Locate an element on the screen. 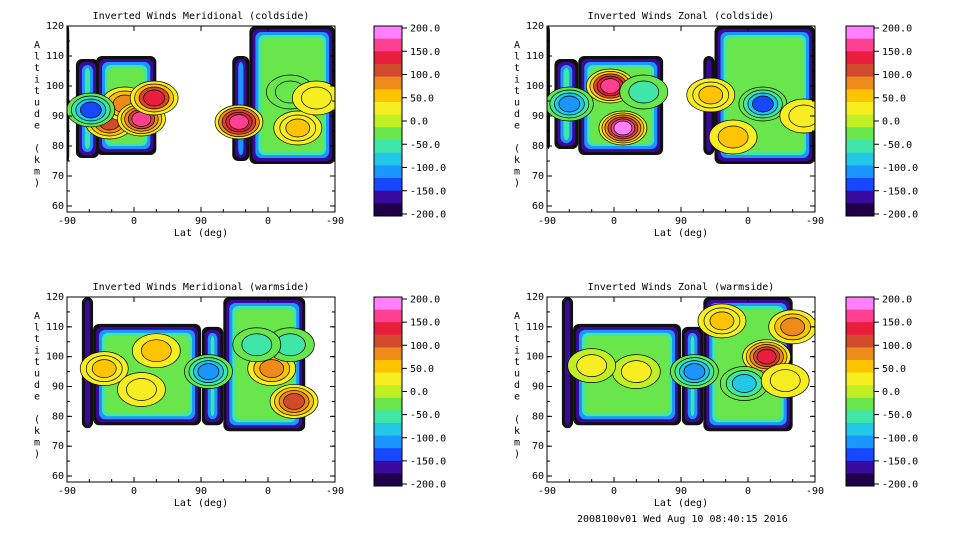 The image size is (960, 540). y-axis-label-char: ( is located at coordinates (37, 420).